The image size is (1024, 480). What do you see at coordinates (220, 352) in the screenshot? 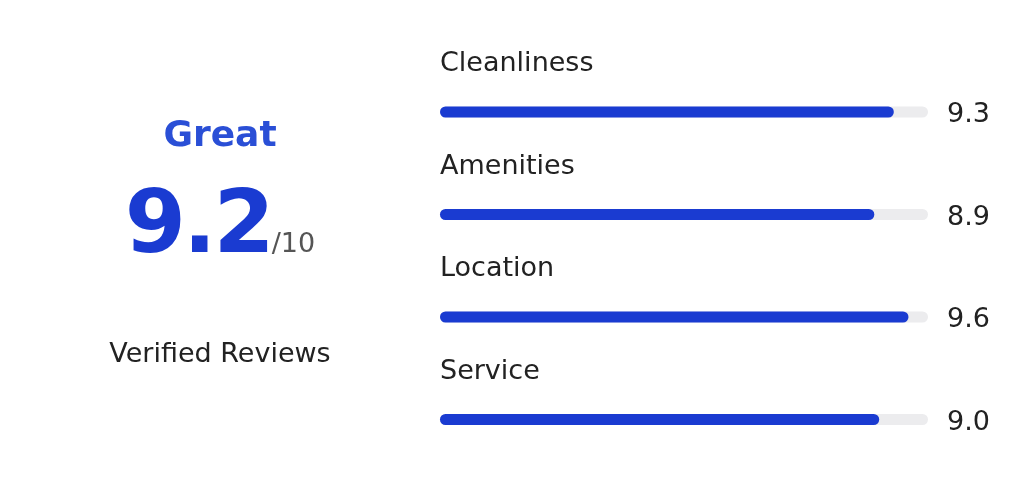
I see `text: Verified Reviews` at bounding box center [220, 352].